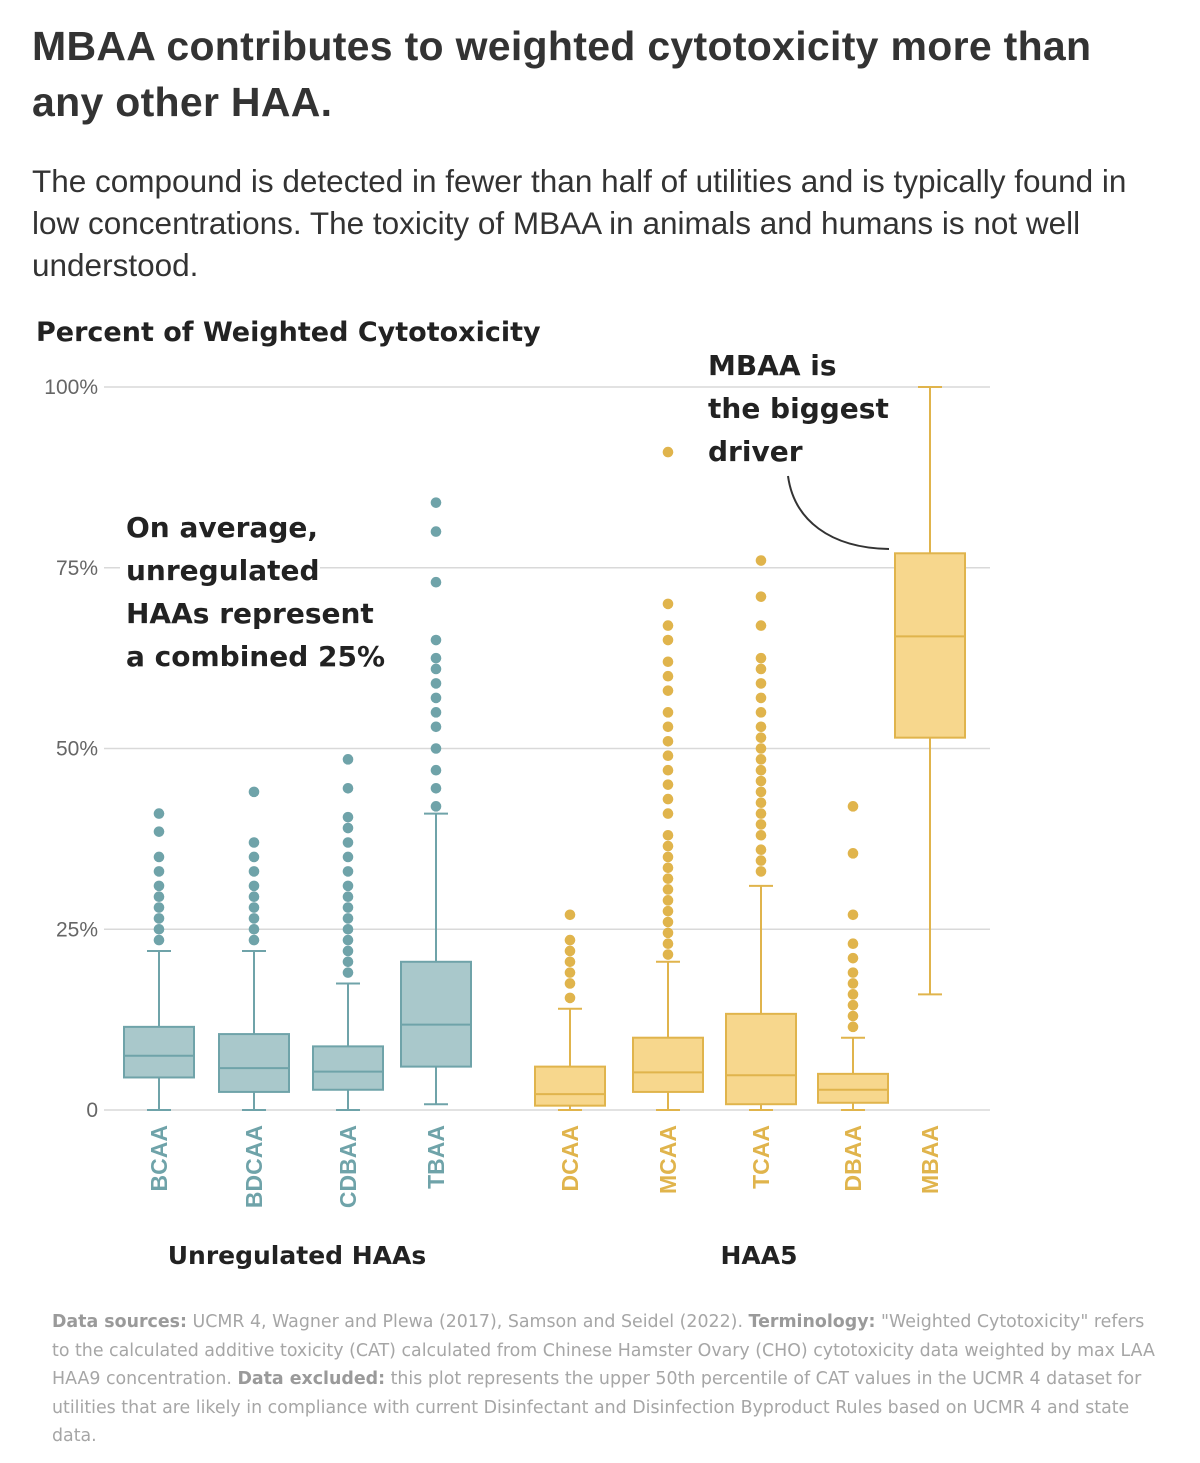 Image resolution: width=1200 pixels, height=1463 pixels. I want to click on box-mbaa, so click(814, 691).